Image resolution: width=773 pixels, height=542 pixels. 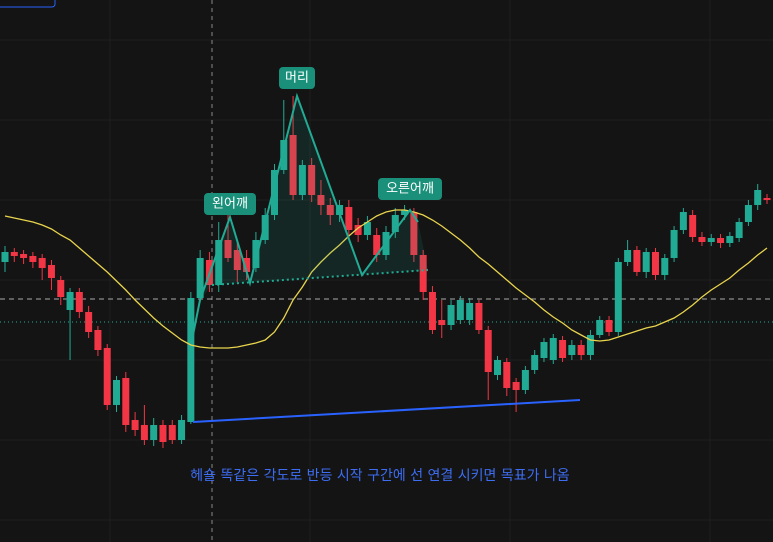 I want to click on neckline, so click(x=320, y=277).